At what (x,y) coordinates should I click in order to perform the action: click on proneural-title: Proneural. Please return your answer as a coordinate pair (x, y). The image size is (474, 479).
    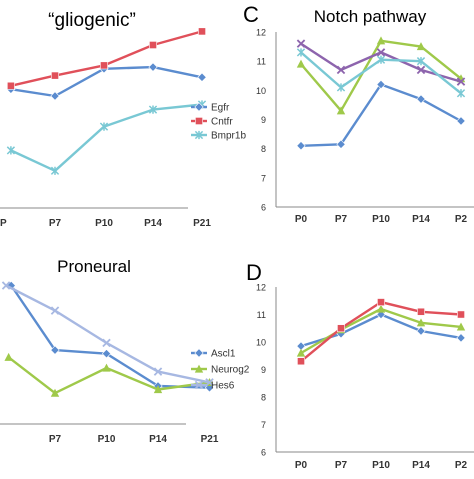
    Looking at the image, I should click on (94, 266).